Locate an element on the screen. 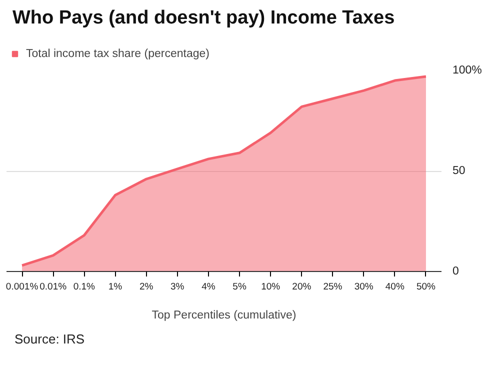 The width and height of the screenshot is (486, 367). source-note: Source: IRS is located at coordinates (49, 339).